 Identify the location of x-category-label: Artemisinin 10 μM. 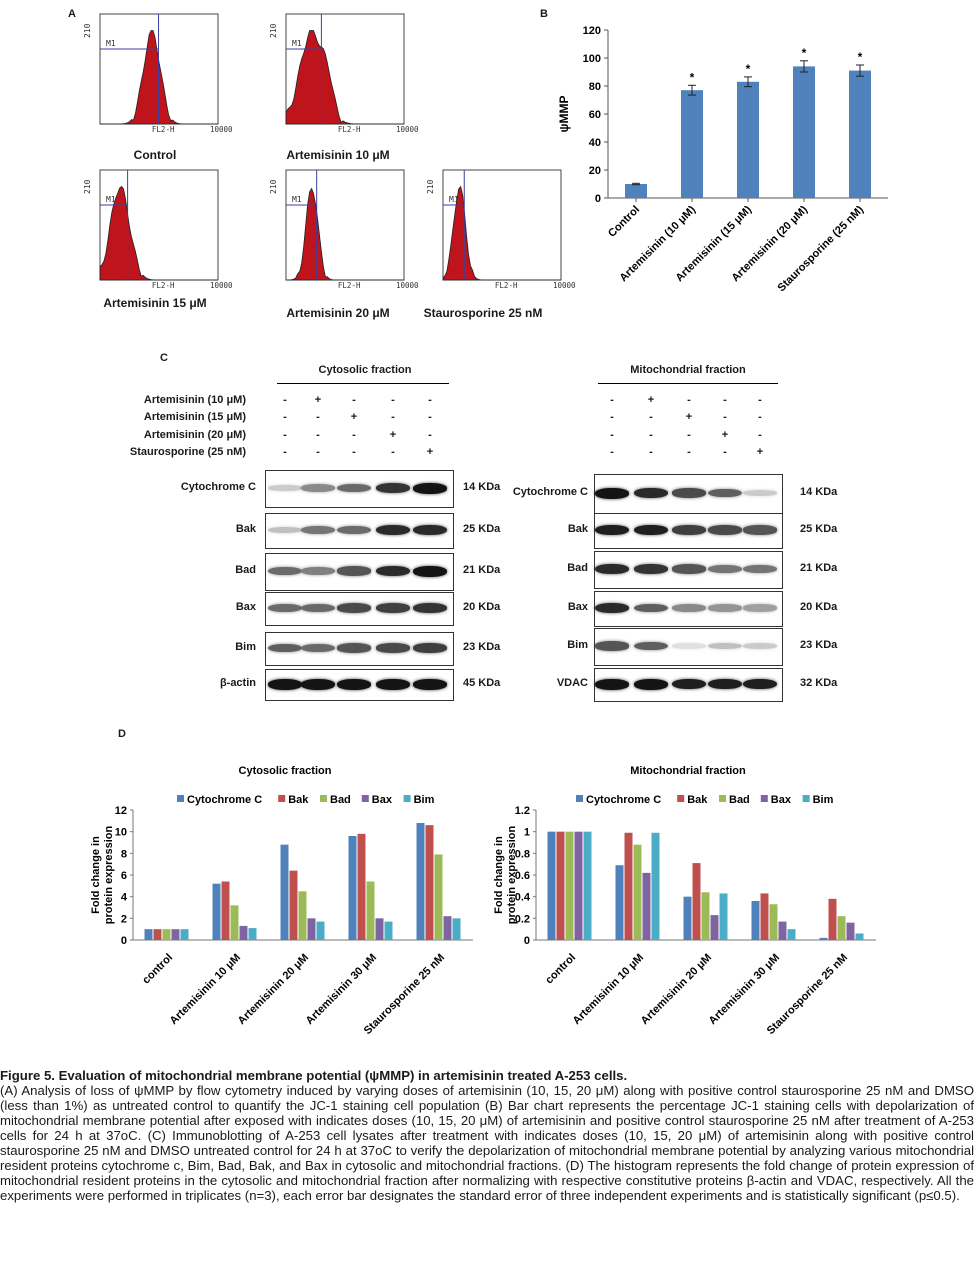
(608, 989).